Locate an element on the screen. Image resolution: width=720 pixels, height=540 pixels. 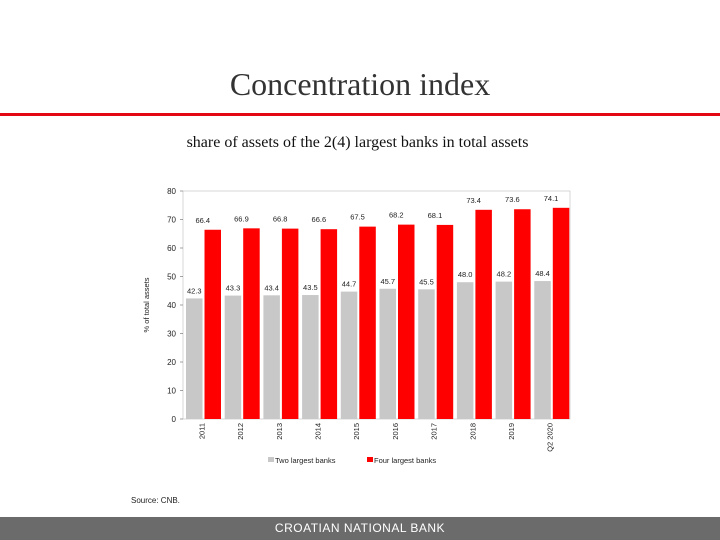
slide-title: Concentration index is located at coordinates (360, 84).